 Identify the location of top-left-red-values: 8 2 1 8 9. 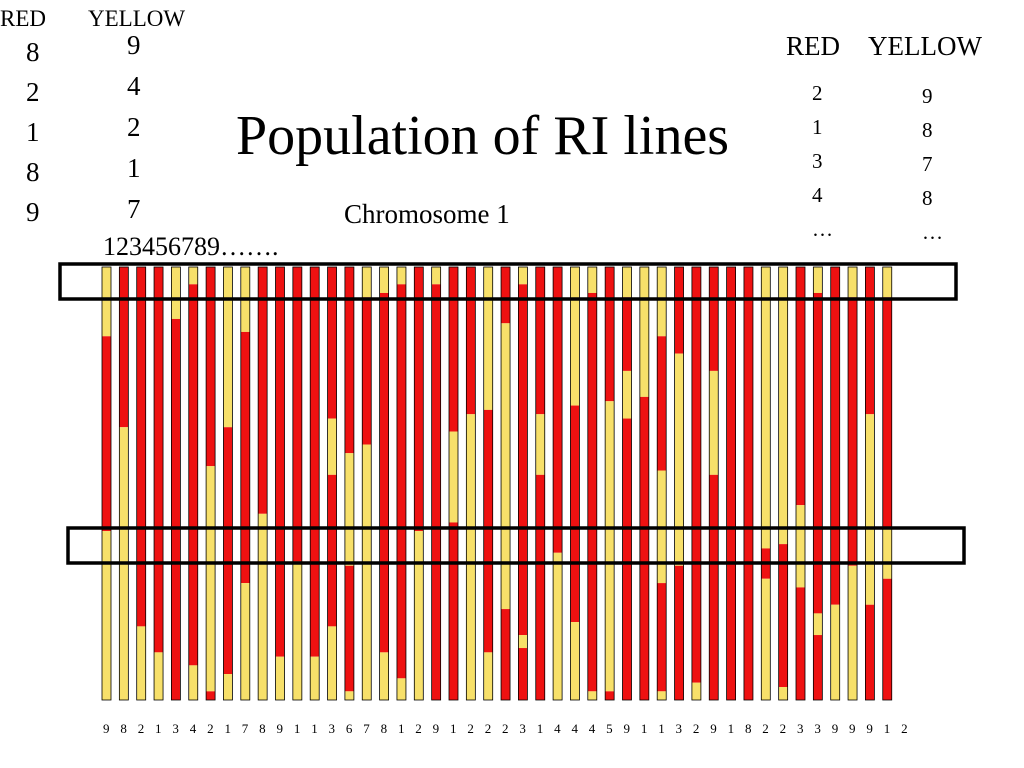
(33, 139).